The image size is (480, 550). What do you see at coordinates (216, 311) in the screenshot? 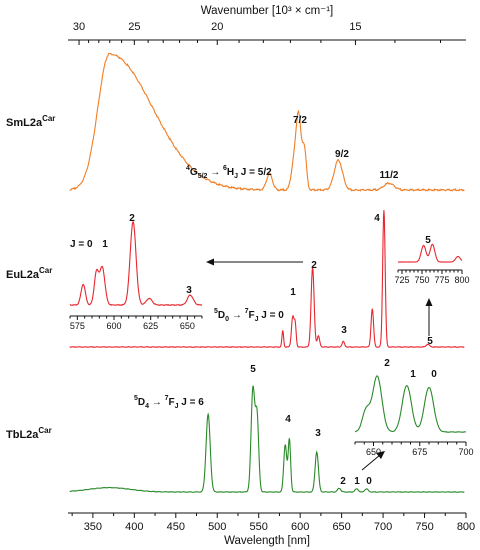
I see `transition-eu-pre-sup: 5` at bounding box center [216, 311].